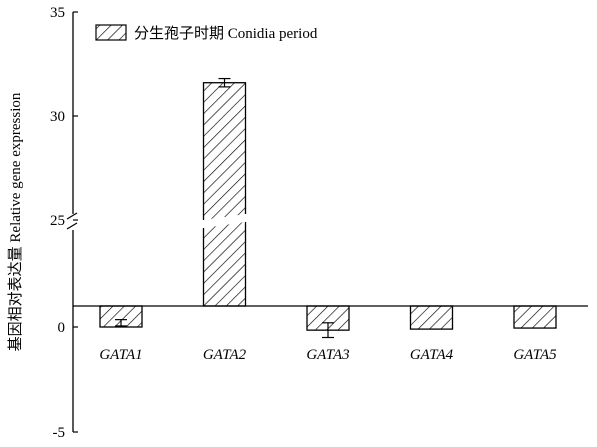 This screenshot has width=597, height=447. I want to click on x-tick-label: GATA2, so click(225, 355).